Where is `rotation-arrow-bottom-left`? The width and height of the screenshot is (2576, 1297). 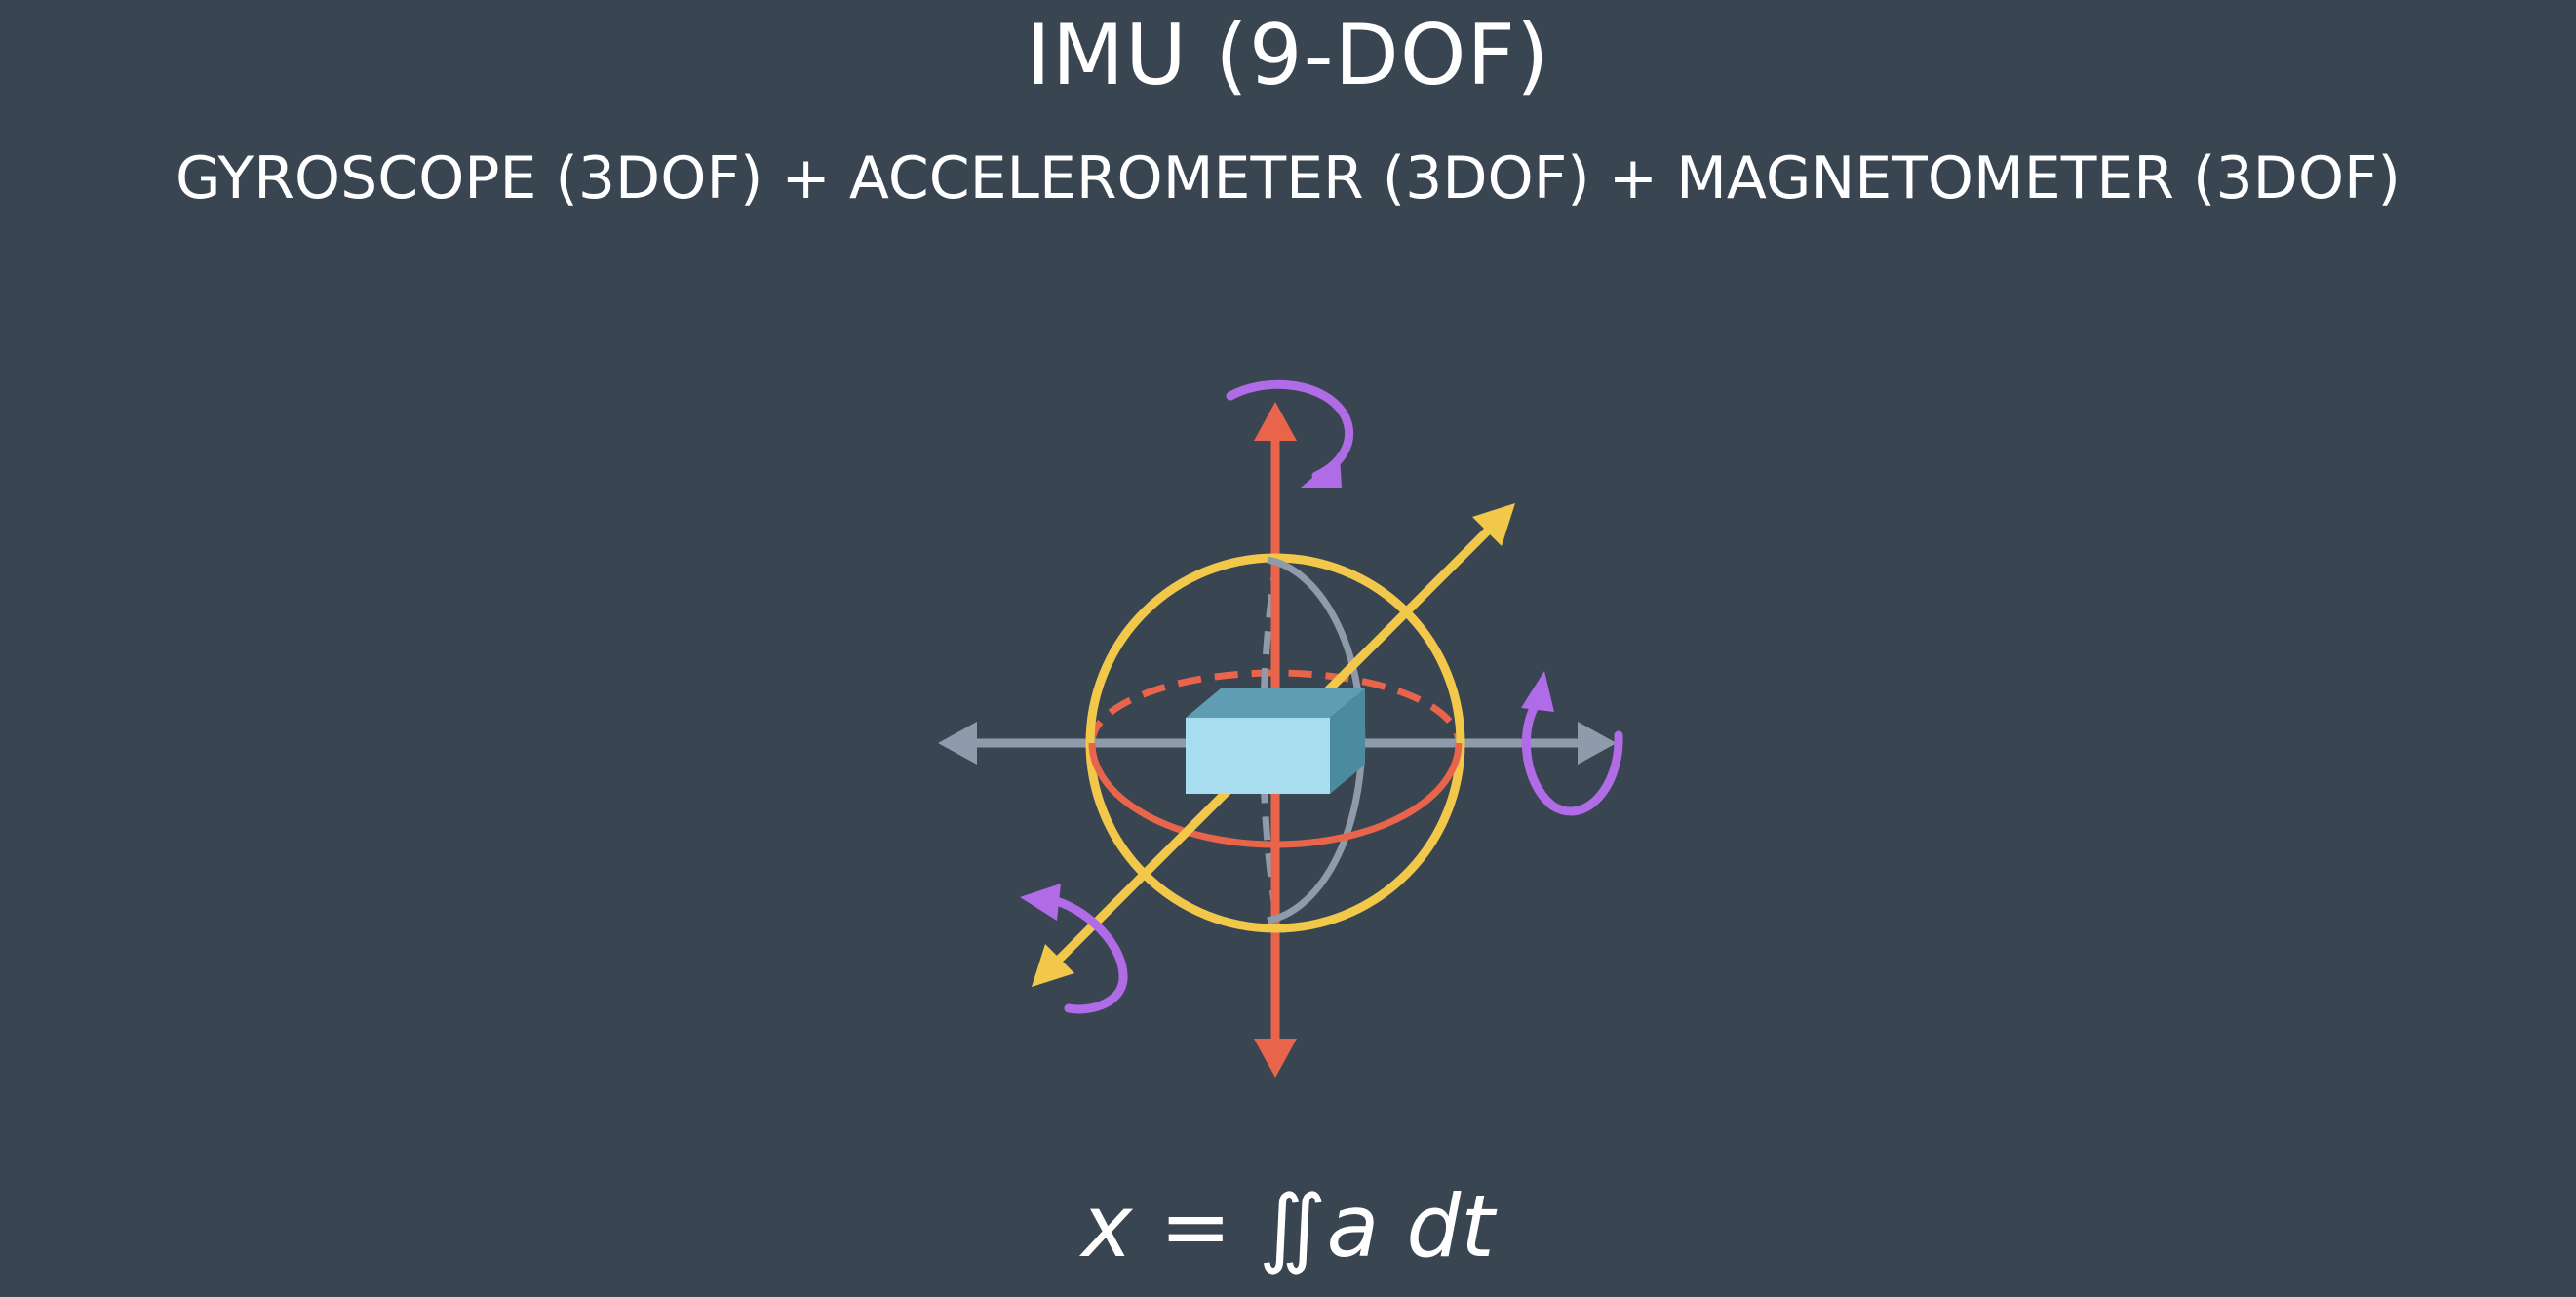
rotation-arrow-bottom-left is located at coordinates (1074, 949).